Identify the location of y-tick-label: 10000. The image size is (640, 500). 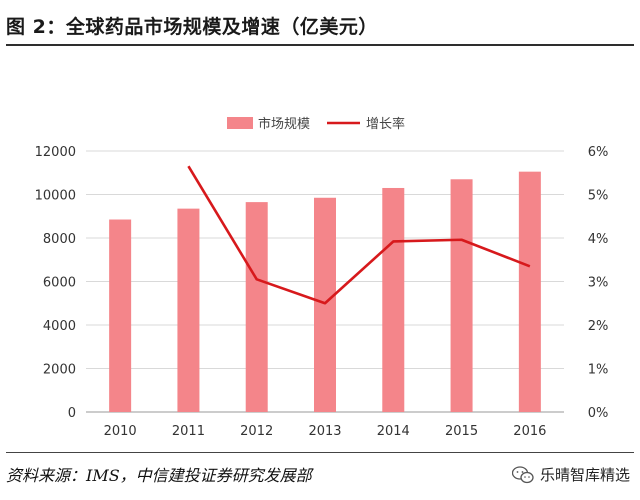
(55, 196).